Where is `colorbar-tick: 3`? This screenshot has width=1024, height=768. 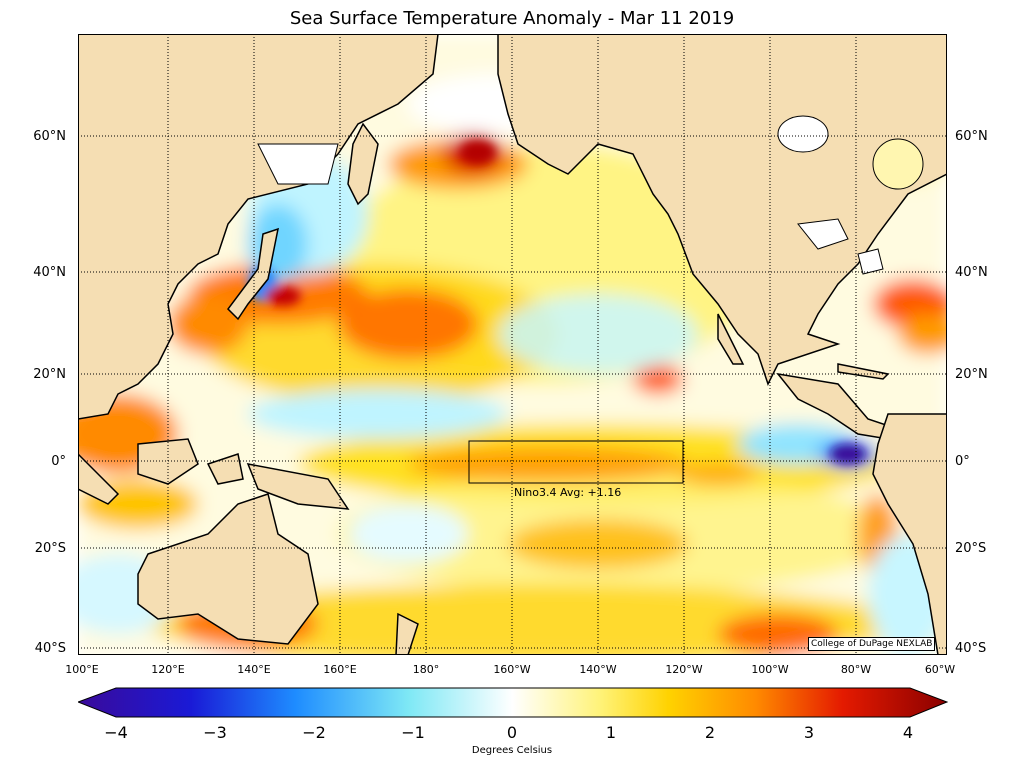
colorbar-tick: 3 is located at coordinates (809, 732).